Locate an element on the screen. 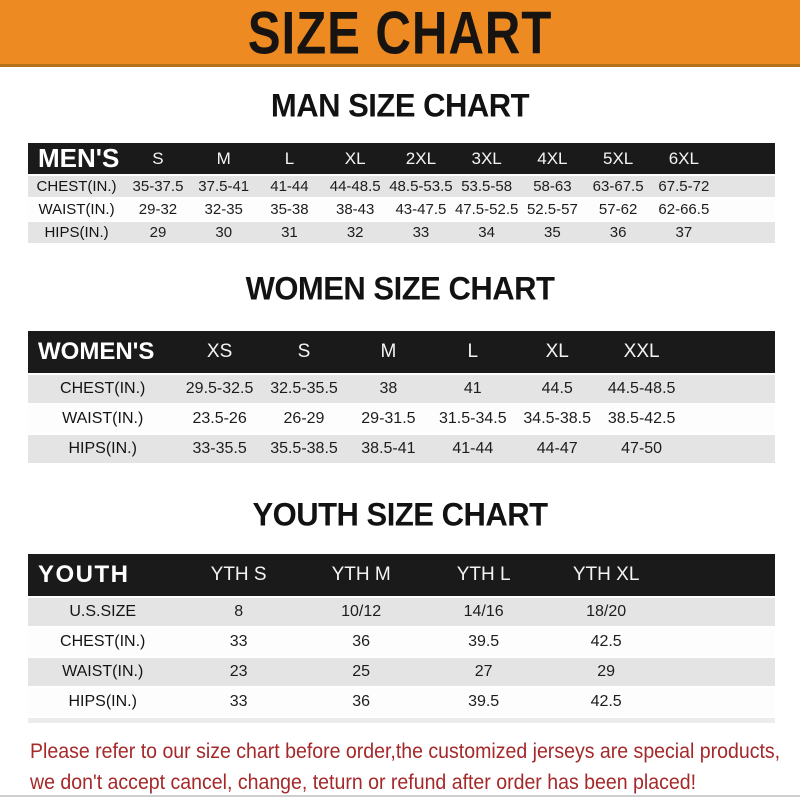  table-row: HIPS(IN.) 33 36 39.5 42.5 is located at coordinates (401, 702).